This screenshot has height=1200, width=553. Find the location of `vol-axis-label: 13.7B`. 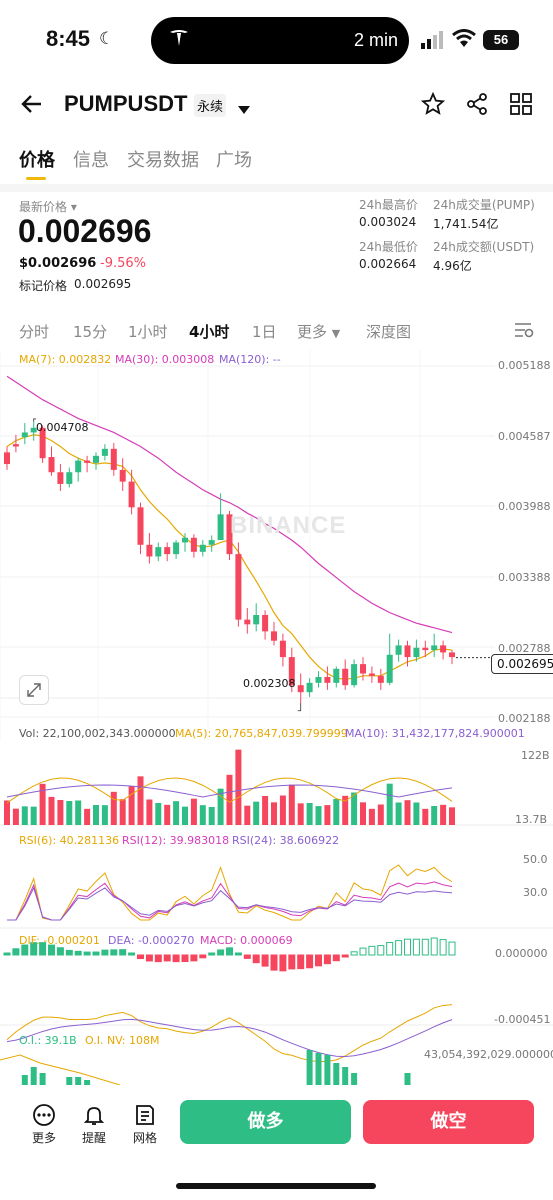

vol-axis-label: 13.7B is located at coordinates (531, 819).